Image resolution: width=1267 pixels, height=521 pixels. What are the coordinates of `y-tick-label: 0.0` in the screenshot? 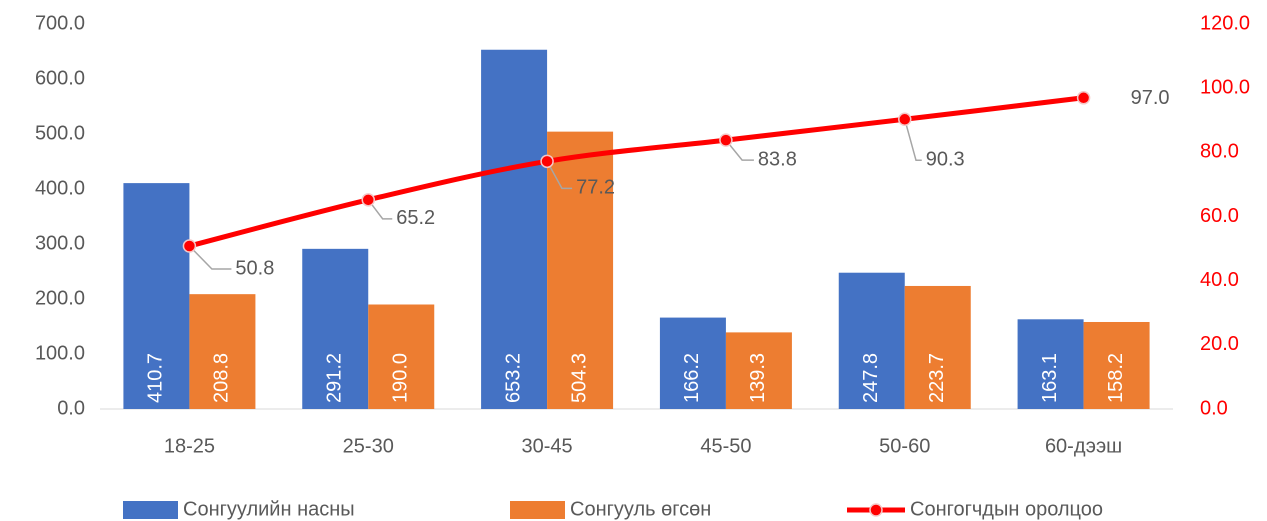 It's located at (71, 408).